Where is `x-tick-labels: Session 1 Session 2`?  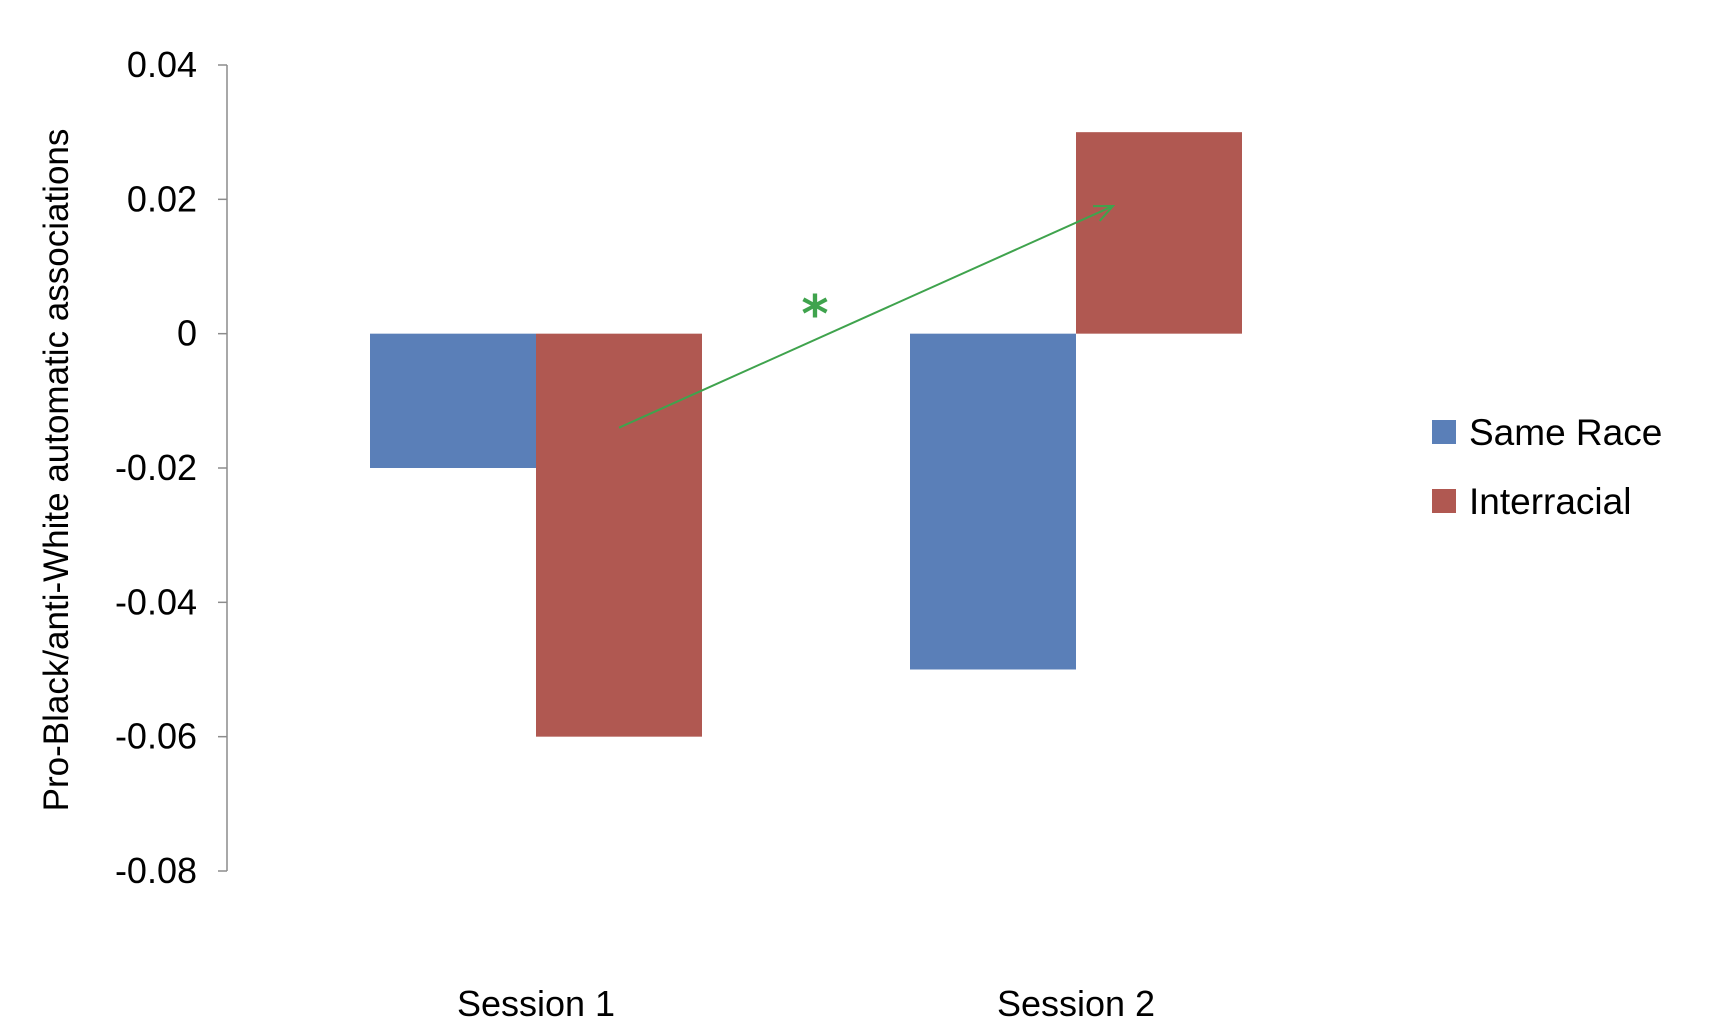 x-tick-labels: Session 1 Session 2 is located at coordinates (806, 1003).